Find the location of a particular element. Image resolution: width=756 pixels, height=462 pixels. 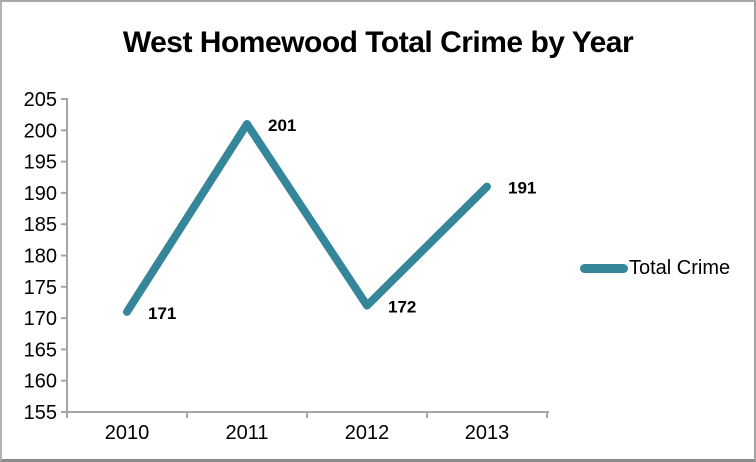

legend-label: Total Crime is located at coordinates (680, 268).